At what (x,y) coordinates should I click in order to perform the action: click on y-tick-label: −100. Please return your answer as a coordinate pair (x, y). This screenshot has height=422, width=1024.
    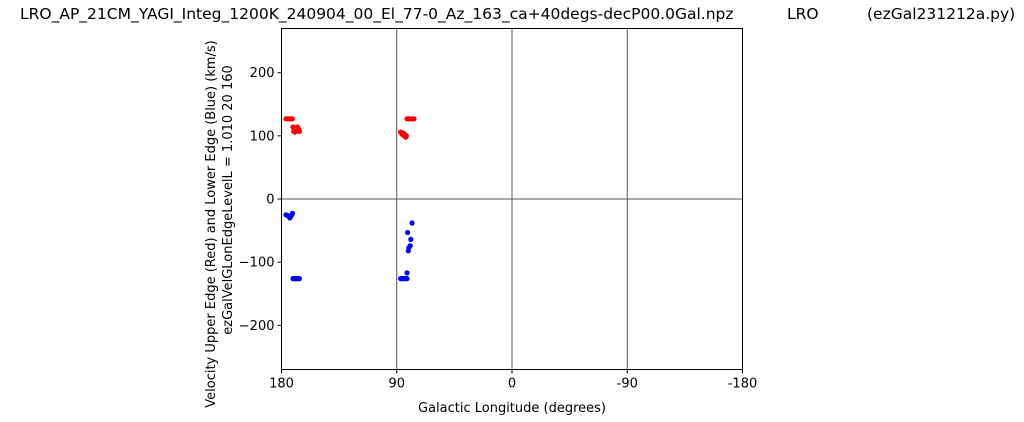
    Looking at the image, I should click on (257, 263).